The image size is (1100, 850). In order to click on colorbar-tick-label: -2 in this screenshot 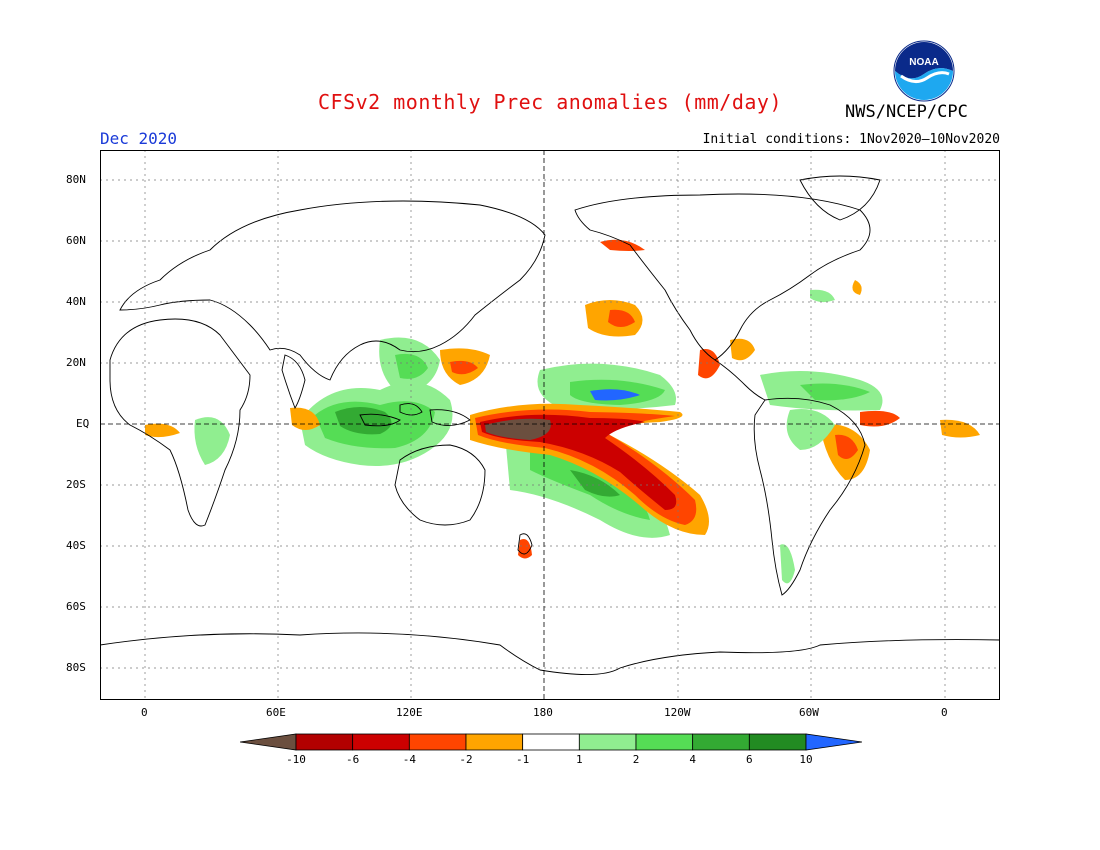, I will do `click(466, 759)`.